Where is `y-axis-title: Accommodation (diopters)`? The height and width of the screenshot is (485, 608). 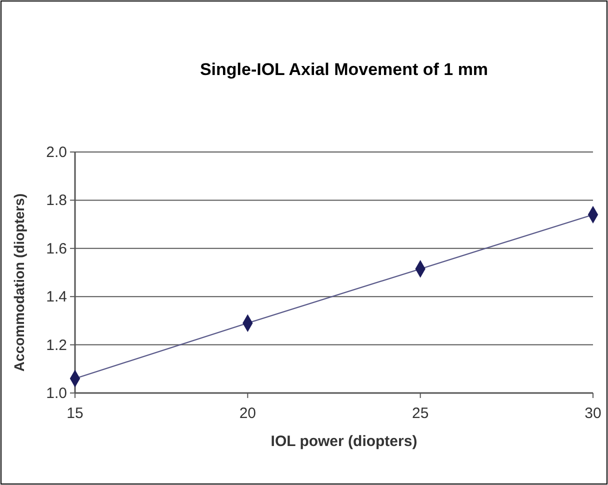 y-axis-title: Accommodation (diopters) is located at coordinates (19, 282).